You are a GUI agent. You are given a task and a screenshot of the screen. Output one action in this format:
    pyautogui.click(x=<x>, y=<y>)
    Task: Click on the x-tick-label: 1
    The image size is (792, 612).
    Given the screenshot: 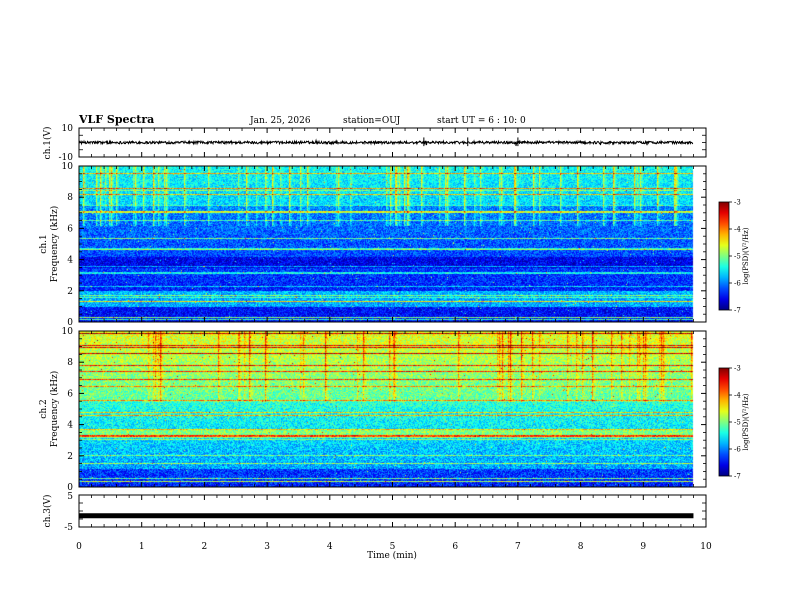 What is the action you would take?
    pyautogui.click(x=142, y=547)
    